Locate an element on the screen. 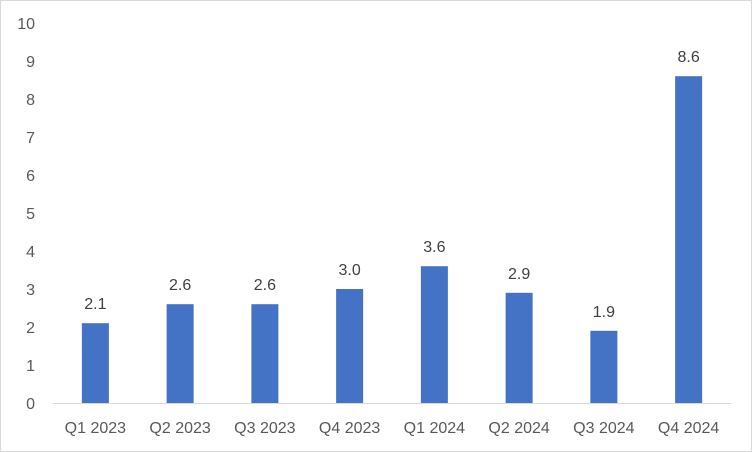 The height and width of the screenshot is (452, 752). data-label: 3.0 is located at coordinates (350, 270).